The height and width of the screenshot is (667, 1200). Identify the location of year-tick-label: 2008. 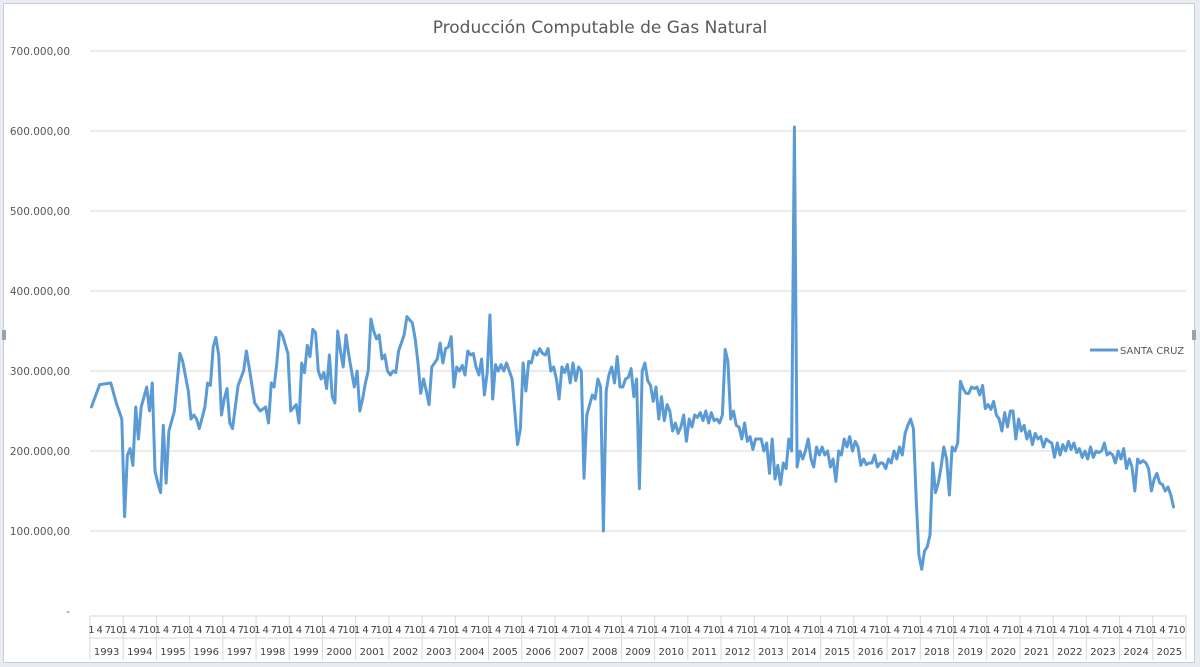
(604, 652).